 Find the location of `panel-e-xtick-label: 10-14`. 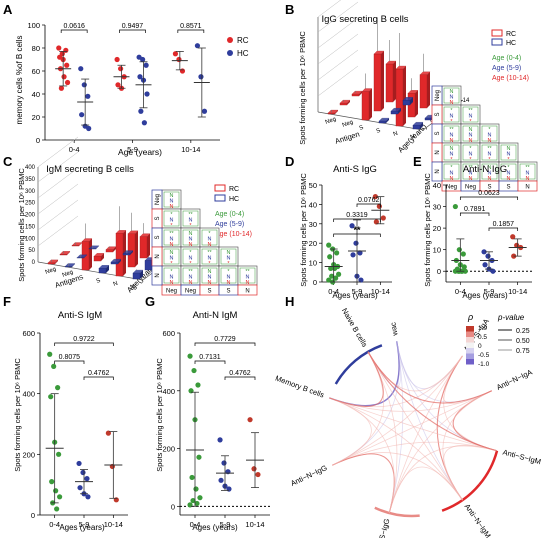

panel-e-xtick-label: 10-14 is located at coordinates (517, 291).